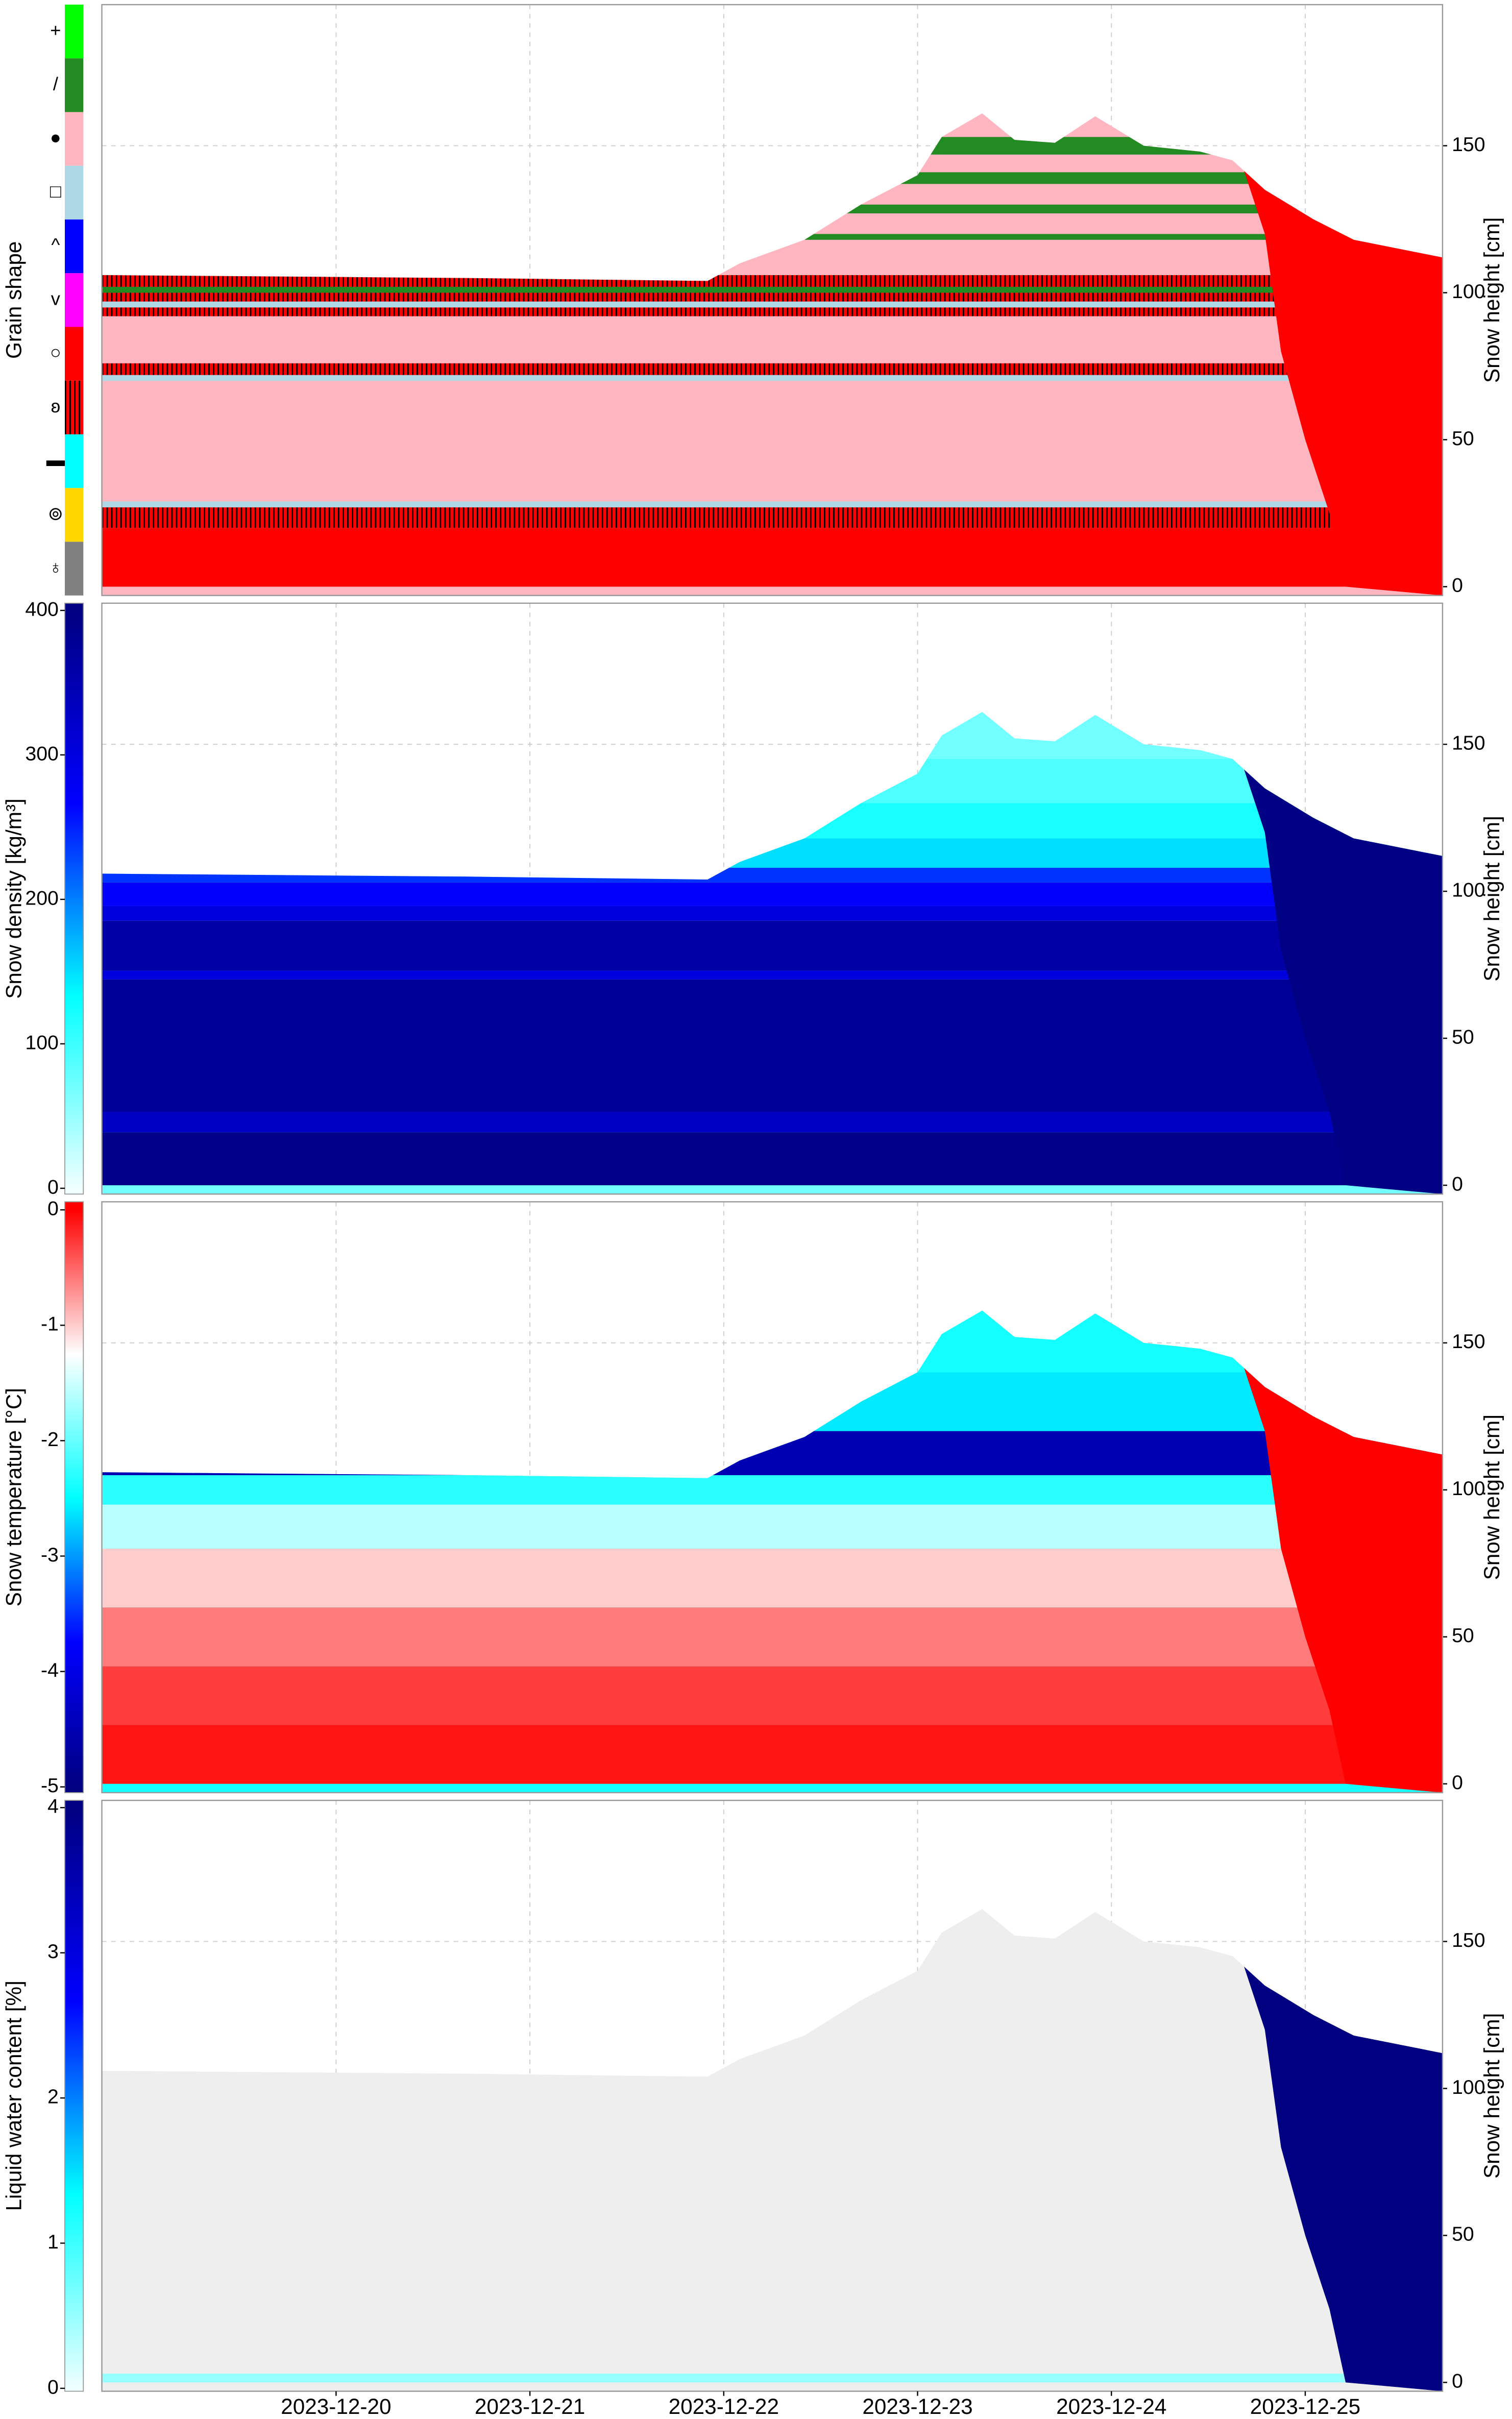  What do you see at coordinates (42, 1042) in the screenshot?
I see `colorbar-tick-label: 100` at bounding box center [42, 1042].